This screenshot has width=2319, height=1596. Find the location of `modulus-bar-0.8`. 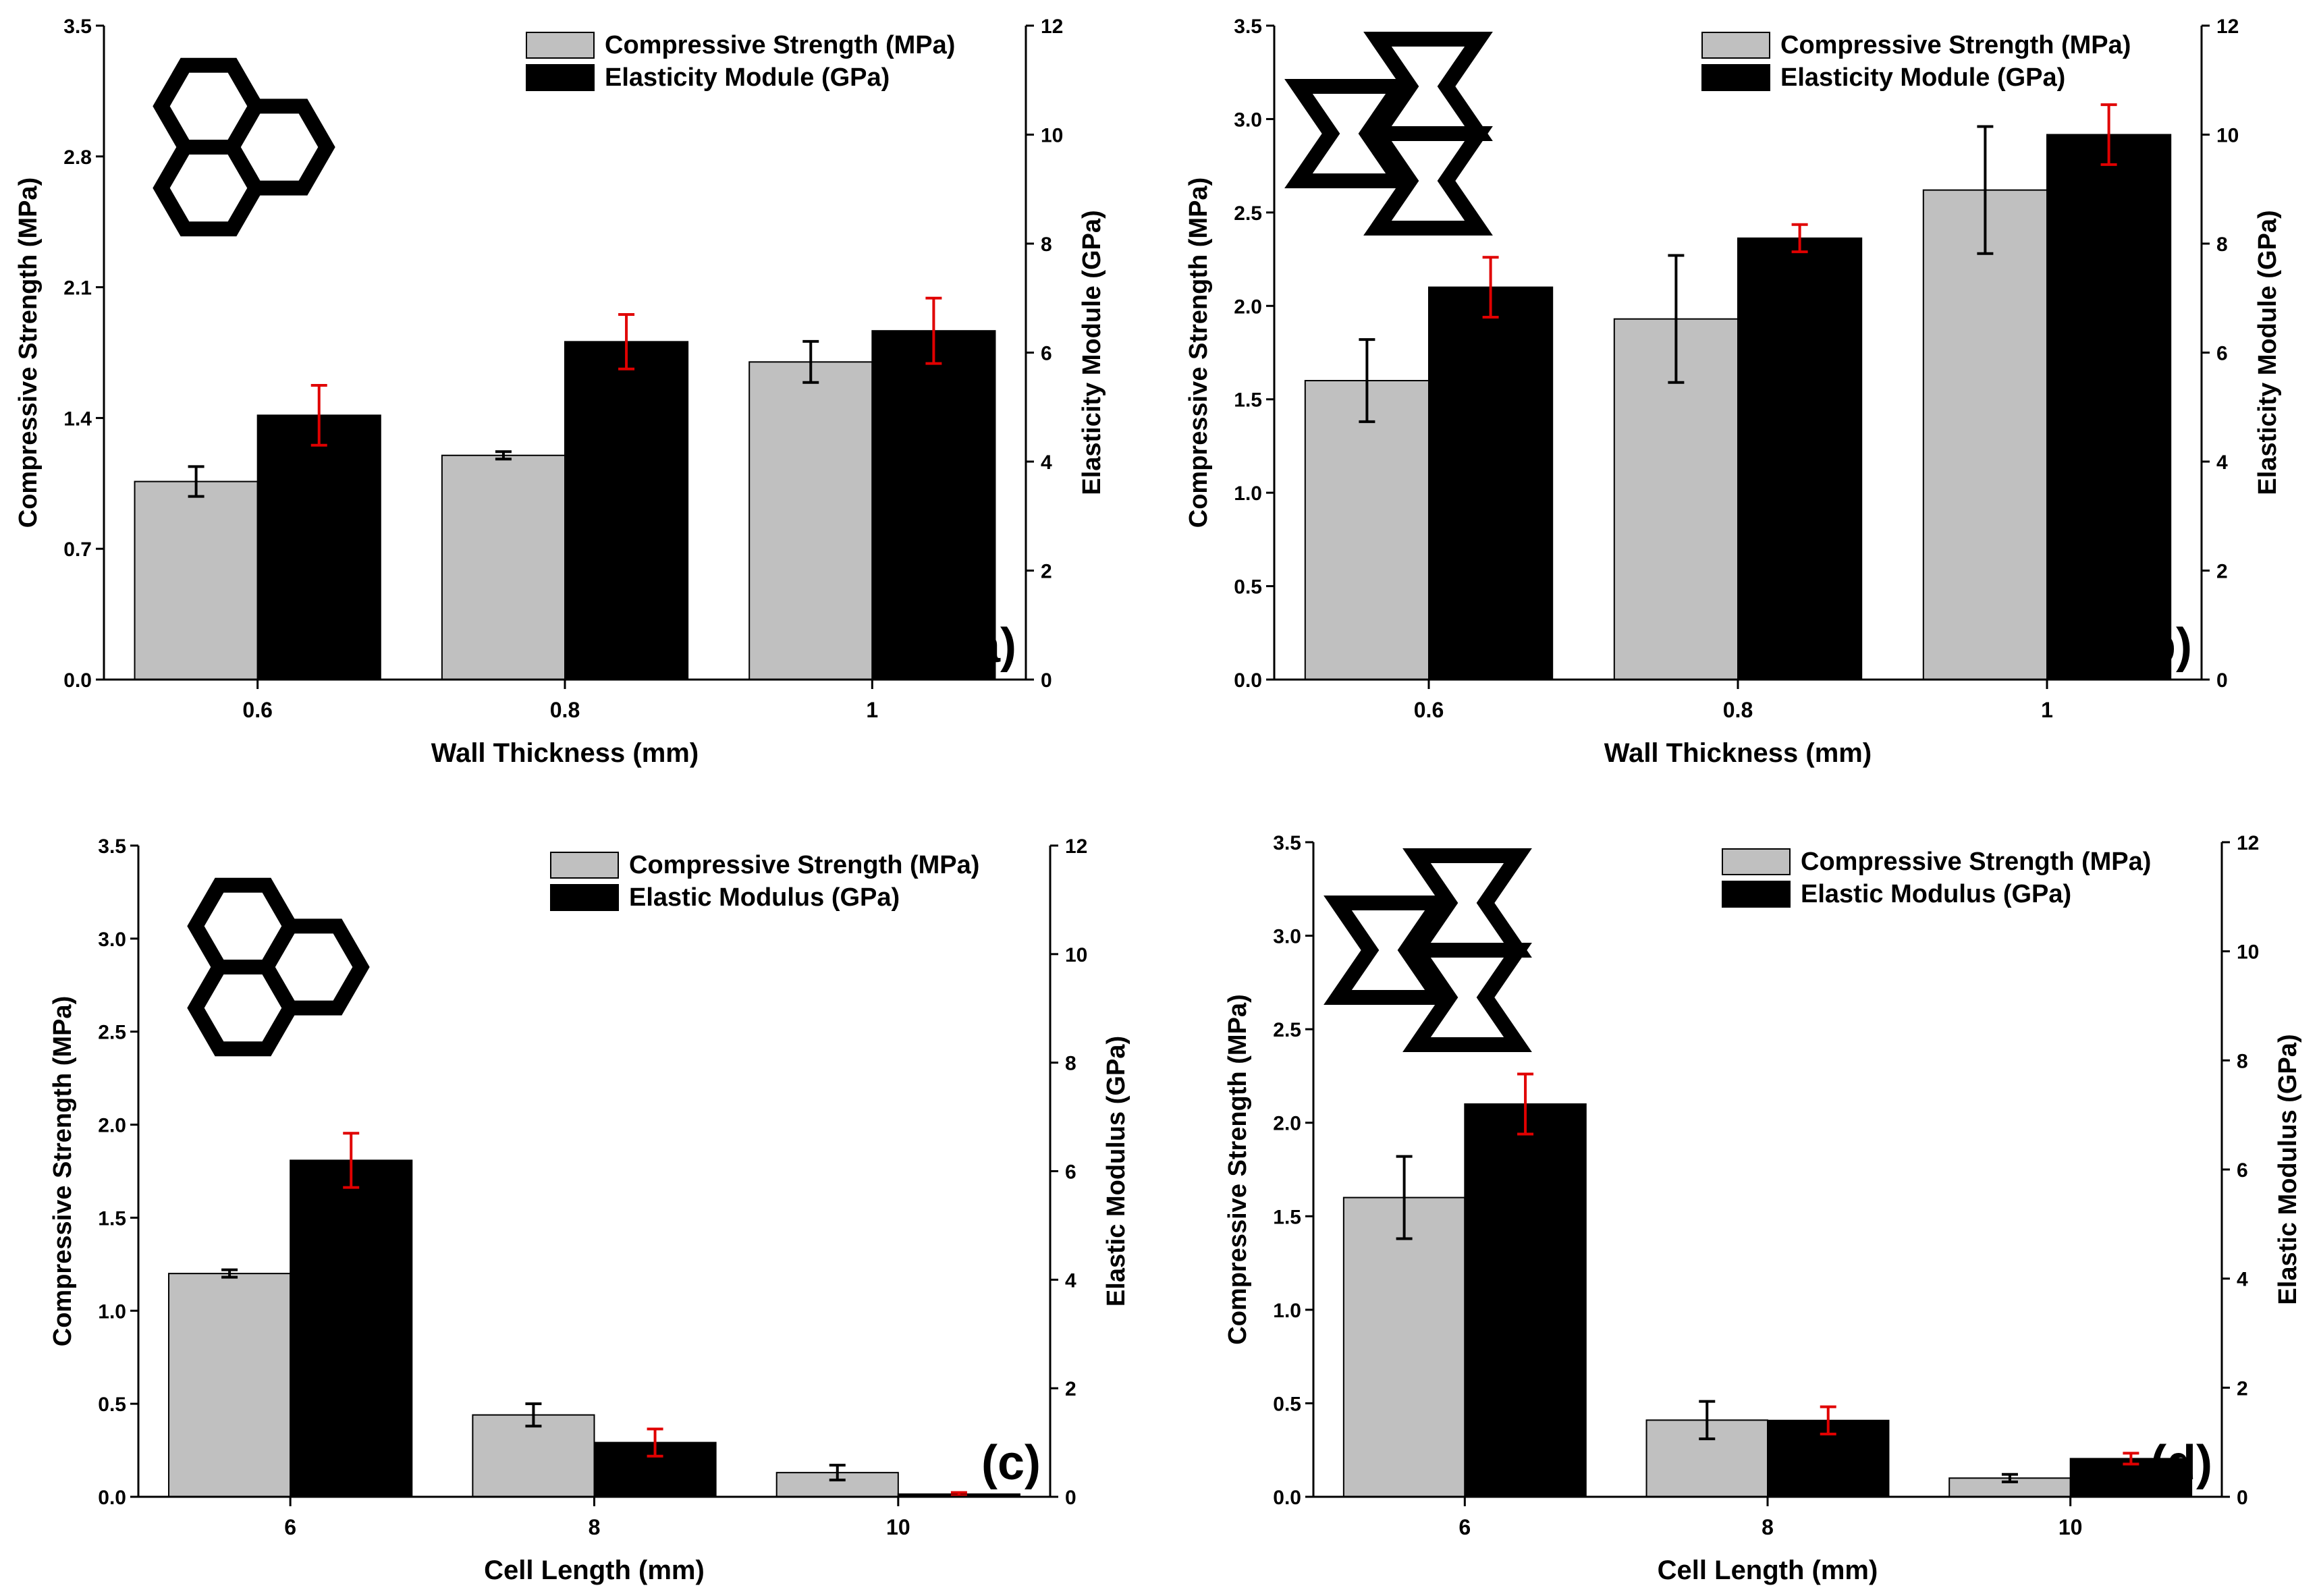

modulus-bar-0.8 is located at coordinates (1800, 458).